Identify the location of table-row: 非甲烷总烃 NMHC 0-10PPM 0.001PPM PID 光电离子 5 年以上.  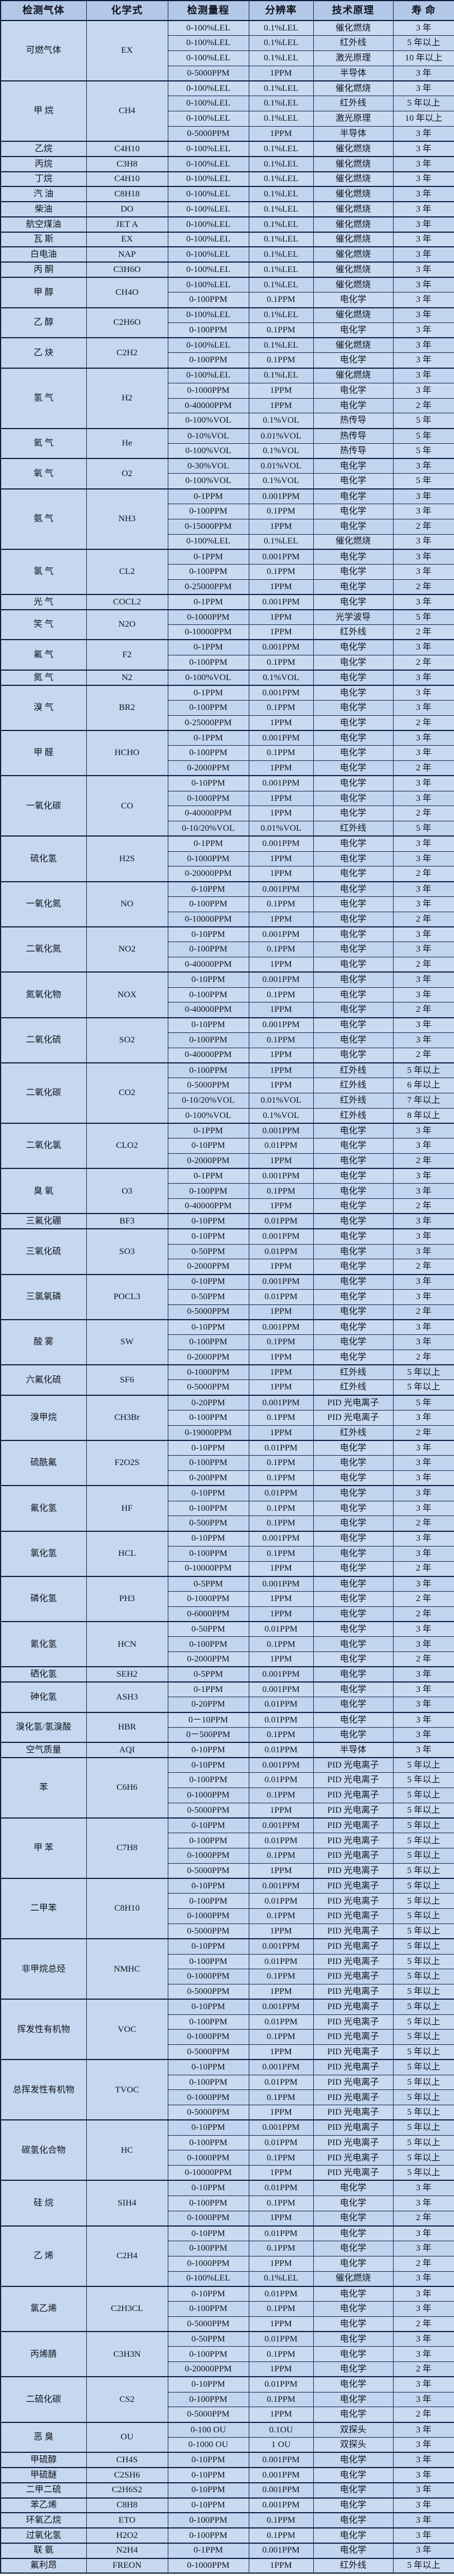
(227, 1969).